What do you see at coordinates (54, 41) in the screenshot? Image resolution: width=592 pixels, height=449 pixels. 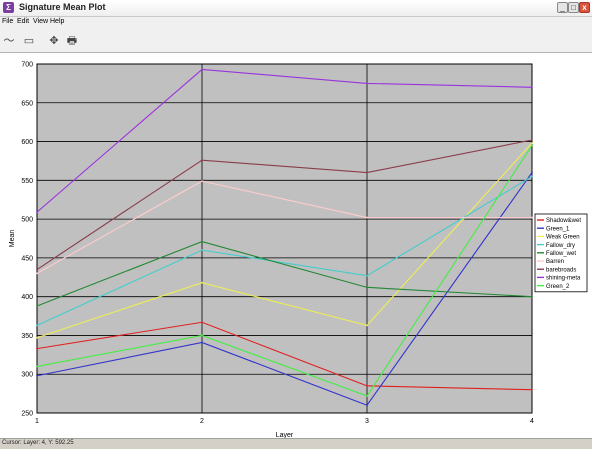 I see `pan-icon: ✥` at bounding box center [54, 41].